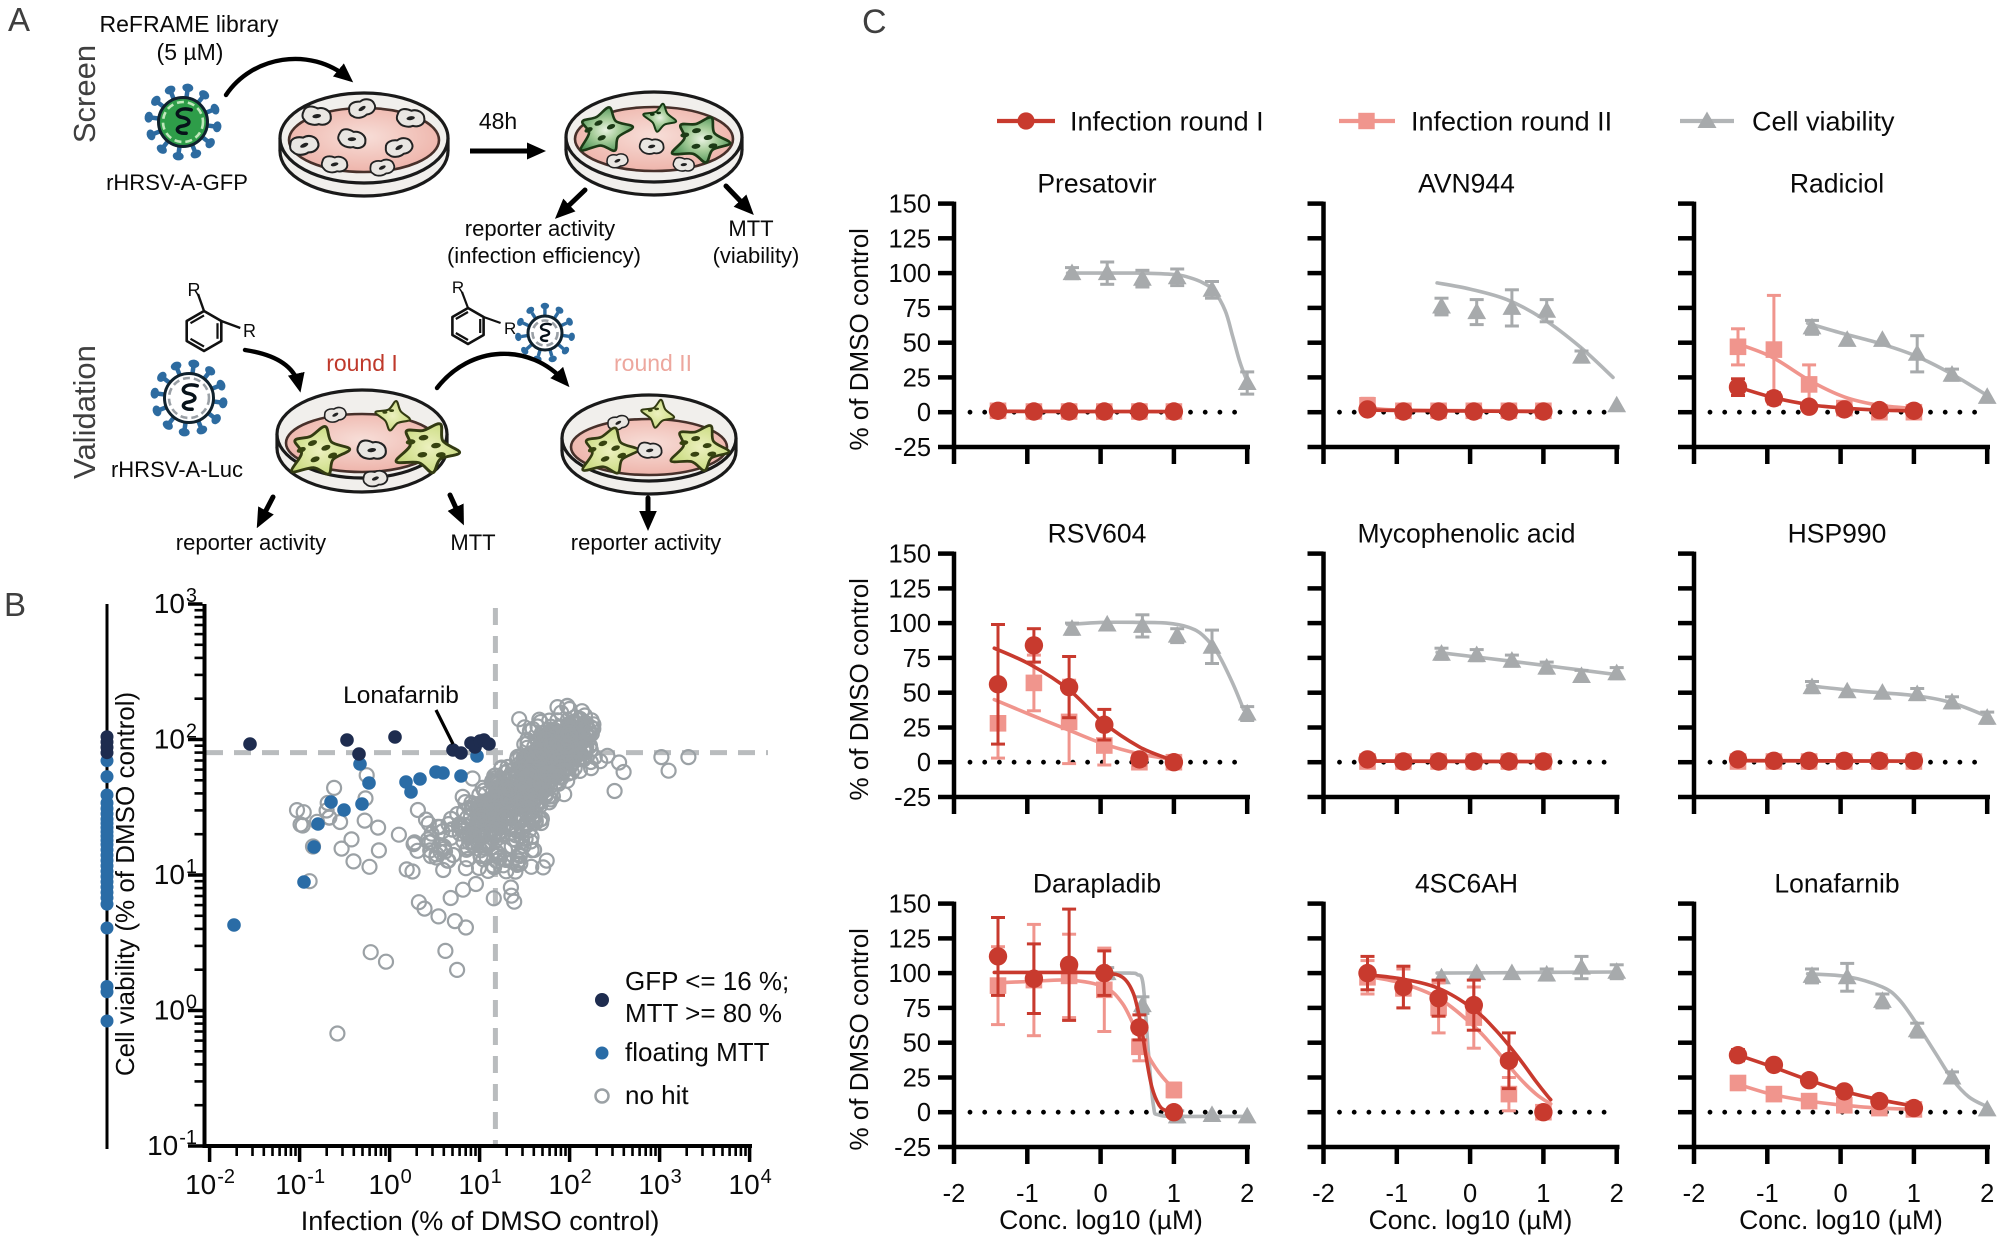 This screenshot has height=1237, width=2000. Describe the element at coordinates (177, 469) in the screenshot. I see `svg-text: rHRSV-A-Luc` at that location.